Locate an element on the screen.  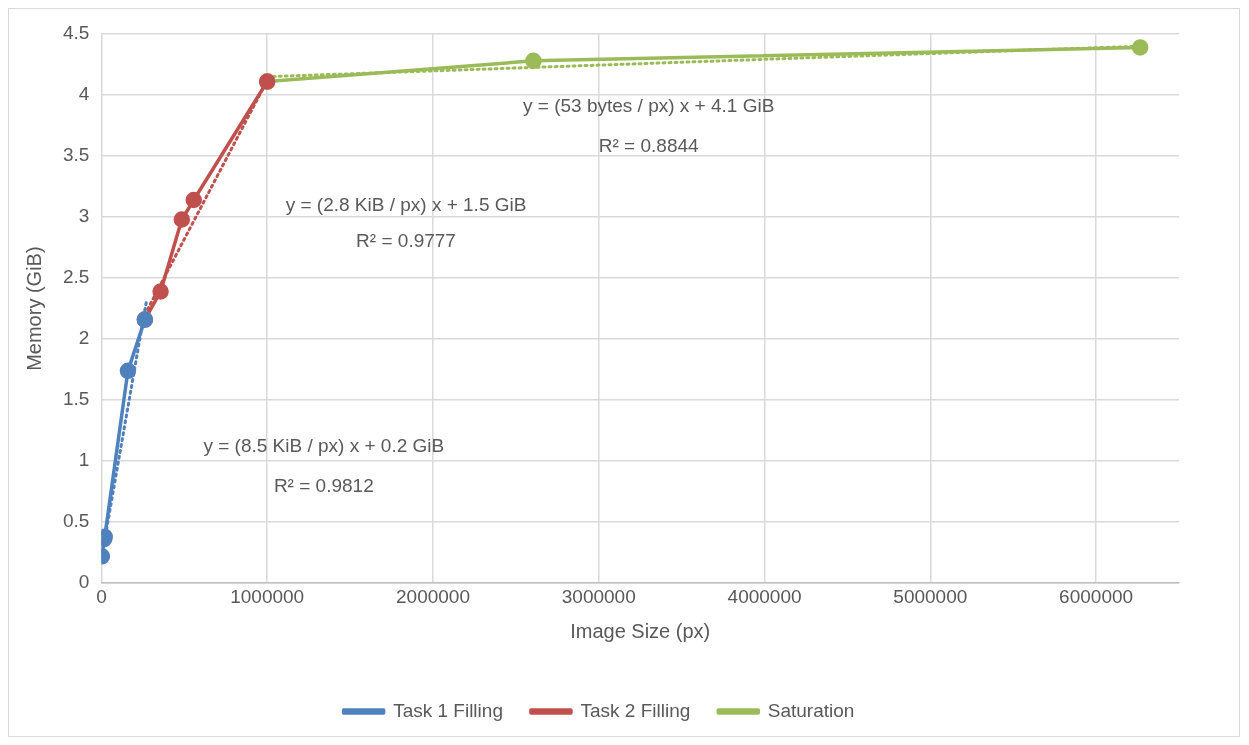
x-tick-label: 3000000 is located at coordinates (598, 596).